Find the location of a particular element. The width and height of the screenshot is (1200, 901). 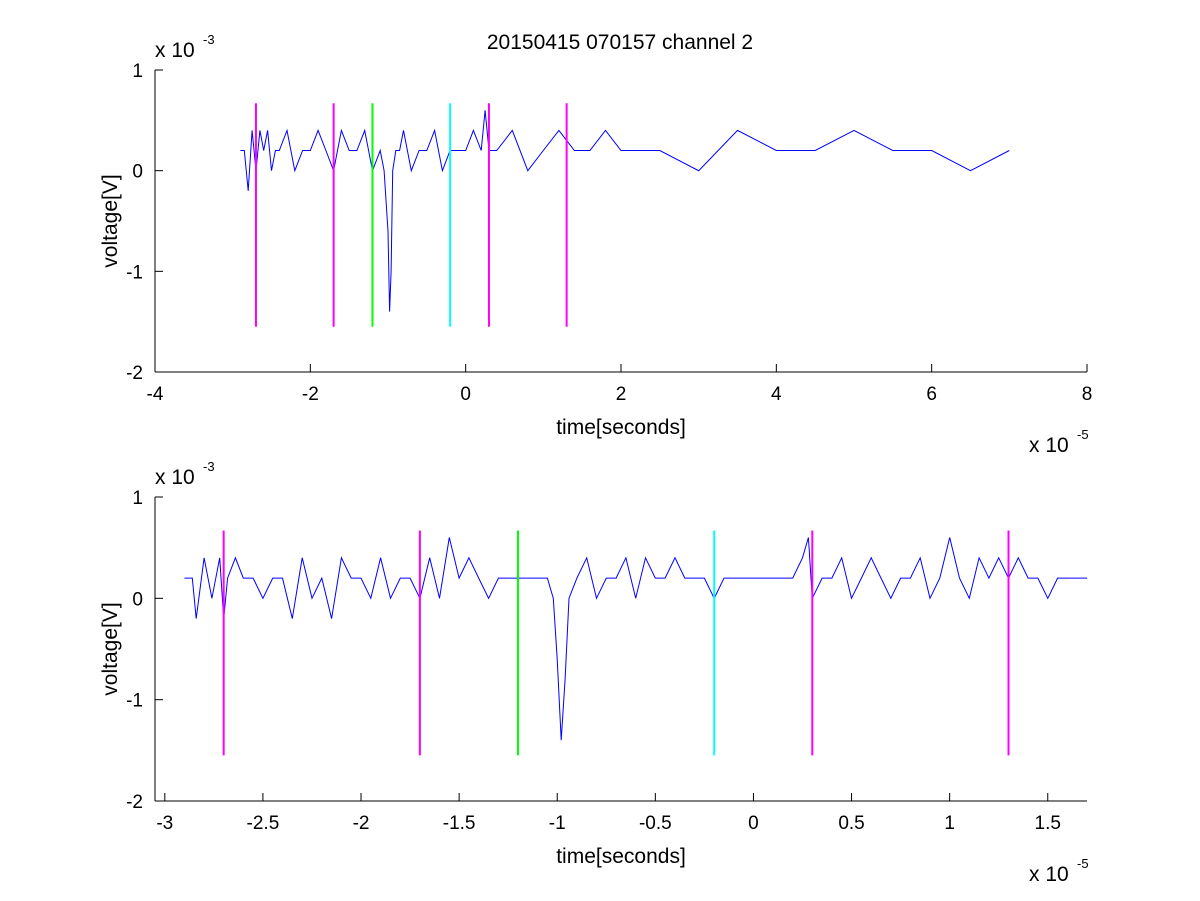

bottom-x-exponent-label: x 10 is located at coordinates (1049, 874).